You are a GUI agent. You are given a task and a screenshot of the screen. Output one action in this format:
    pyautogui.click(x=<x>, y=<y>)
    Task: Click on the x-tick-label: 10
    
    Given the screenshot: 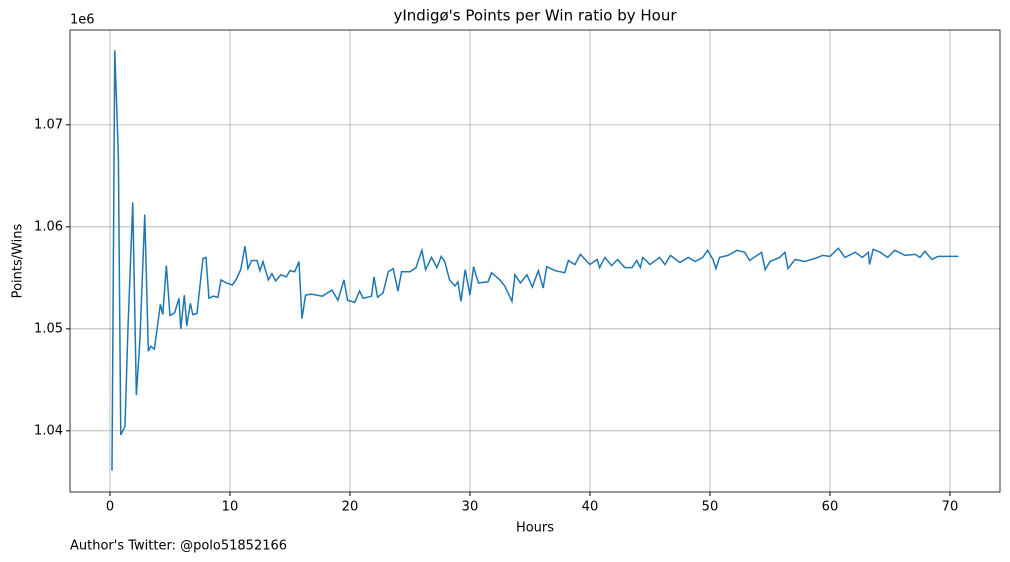 What is the action you would take?
    pyautogui.click(x=230, y=507)
    